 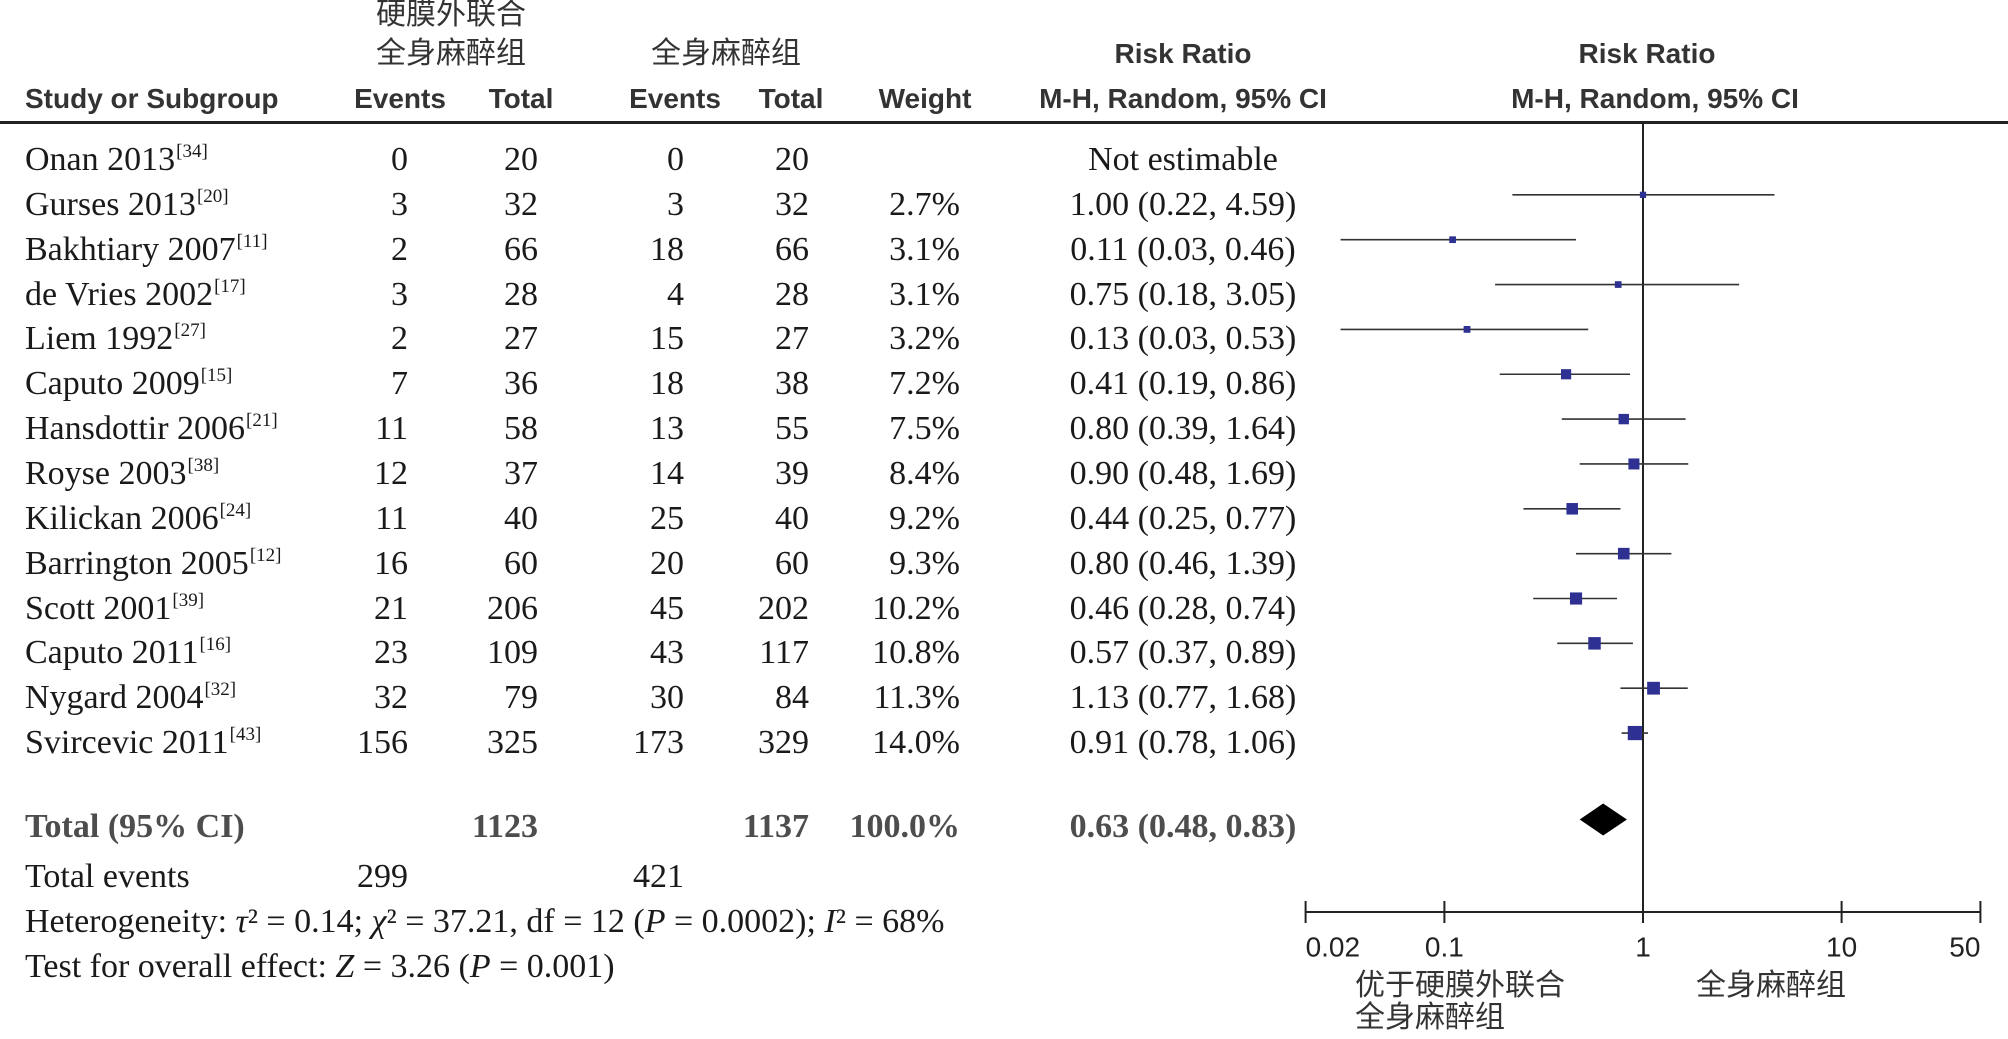 What do you see at coordinates (667, 563) in the screenshot?
I see `ctl-events: 20` at bounding box center [667, 563].